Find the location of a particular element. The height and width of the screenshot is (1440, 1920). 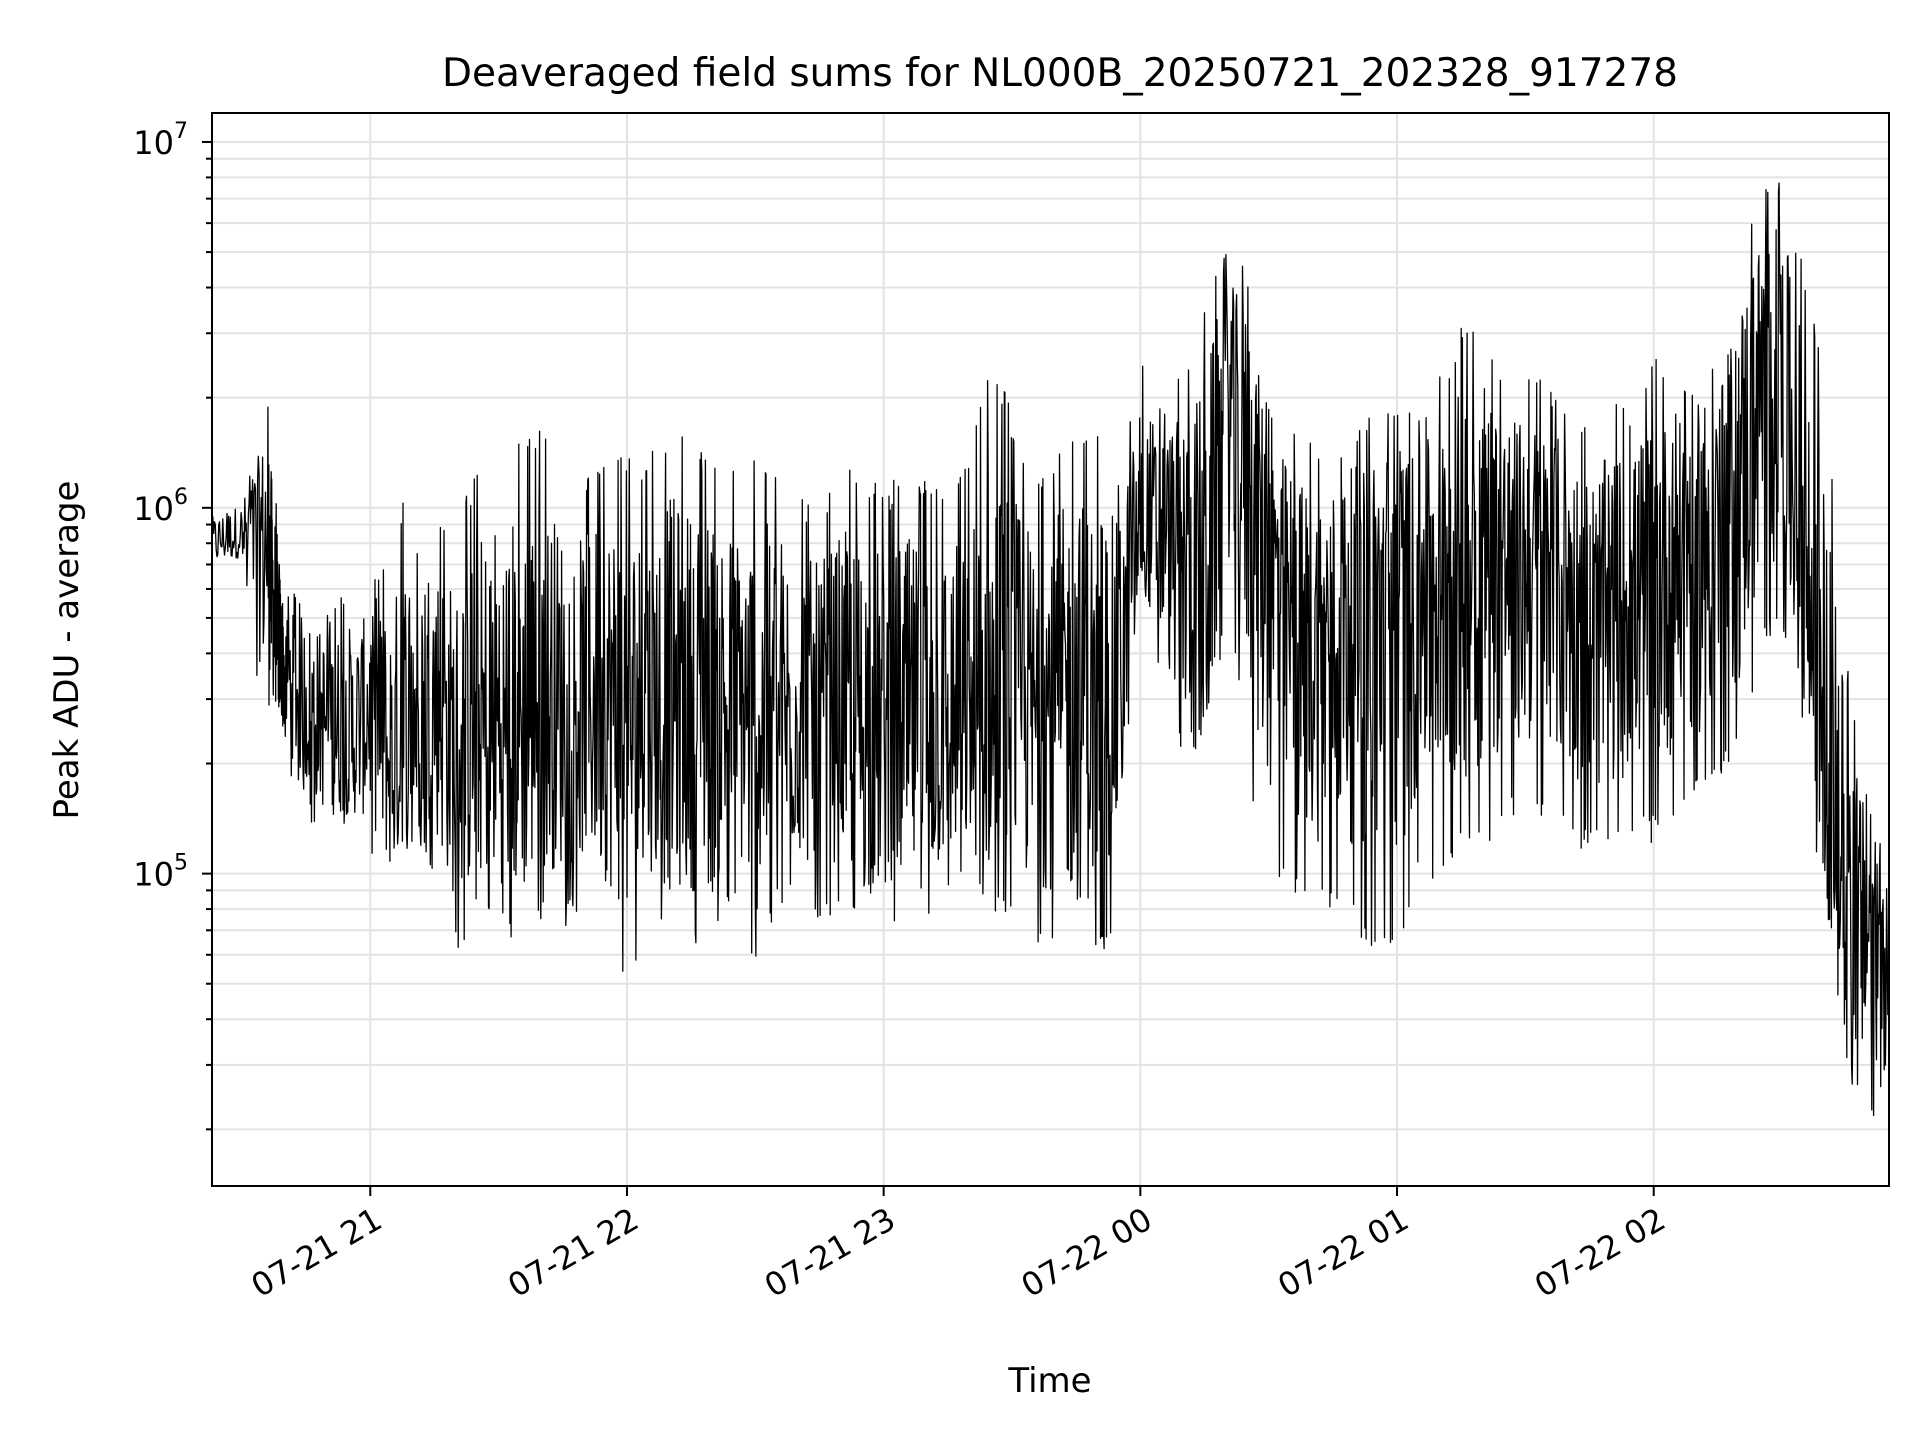

y-axis-label: Peak ADU - average is located at coordinates (67, 650).